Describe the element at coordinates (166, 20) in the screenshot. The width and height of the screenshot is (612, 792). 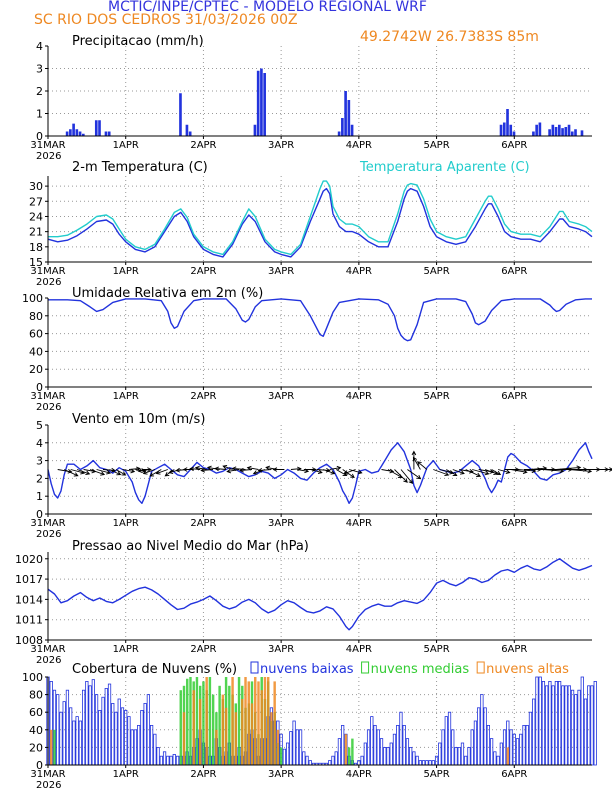
I see `header-location: SC RIO DOS CEDROS 31/03/2026 00Z` at that location.